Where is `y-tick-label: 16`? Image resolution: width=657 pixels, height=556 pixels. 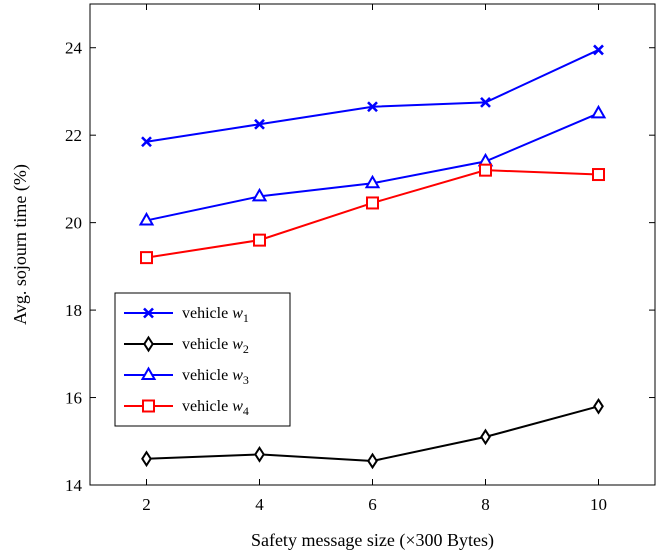
y-tick-label: 16 is located at coordinates (73, 398).